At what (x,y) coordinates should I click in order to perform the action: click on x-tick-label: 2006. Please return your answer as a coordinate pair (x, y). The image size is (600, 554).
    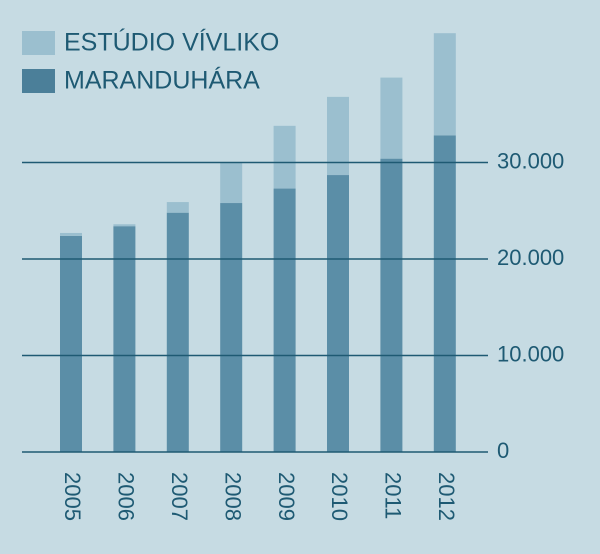
    Looking at the image, I should click on (126, 496).